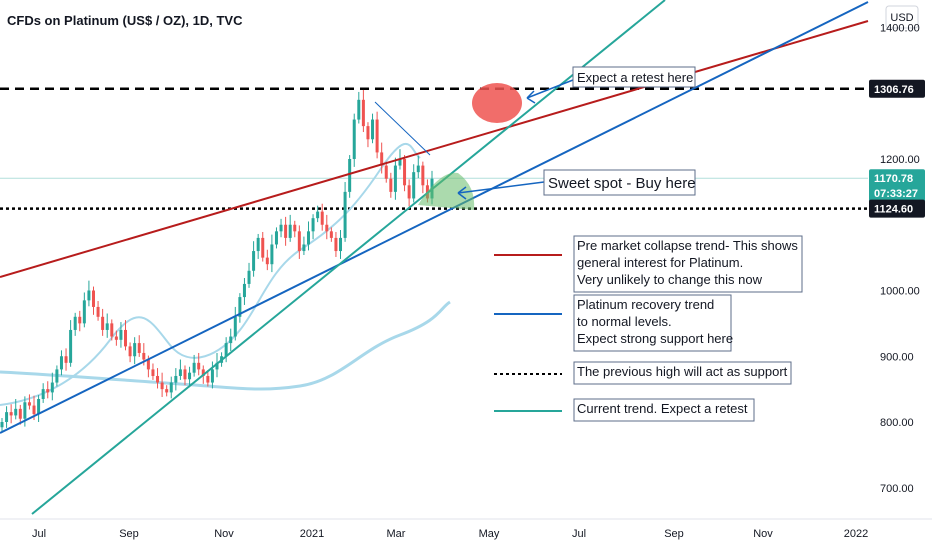 The image size is (932, 550). I want to click on x-axis-ticks: Jul Sep Nov 2021 Mar May Jul Sep Nov 2022, so click(450, 534).